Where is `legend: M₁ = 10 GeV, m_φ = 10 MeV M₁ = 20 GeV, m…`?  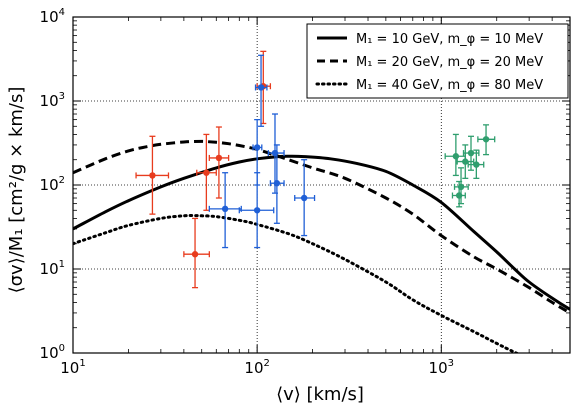 legend: M₁ = 10 GeV, m_φ = 10 MeV M₁ = 20 GeV, m… is located at coordinates (437, 61).